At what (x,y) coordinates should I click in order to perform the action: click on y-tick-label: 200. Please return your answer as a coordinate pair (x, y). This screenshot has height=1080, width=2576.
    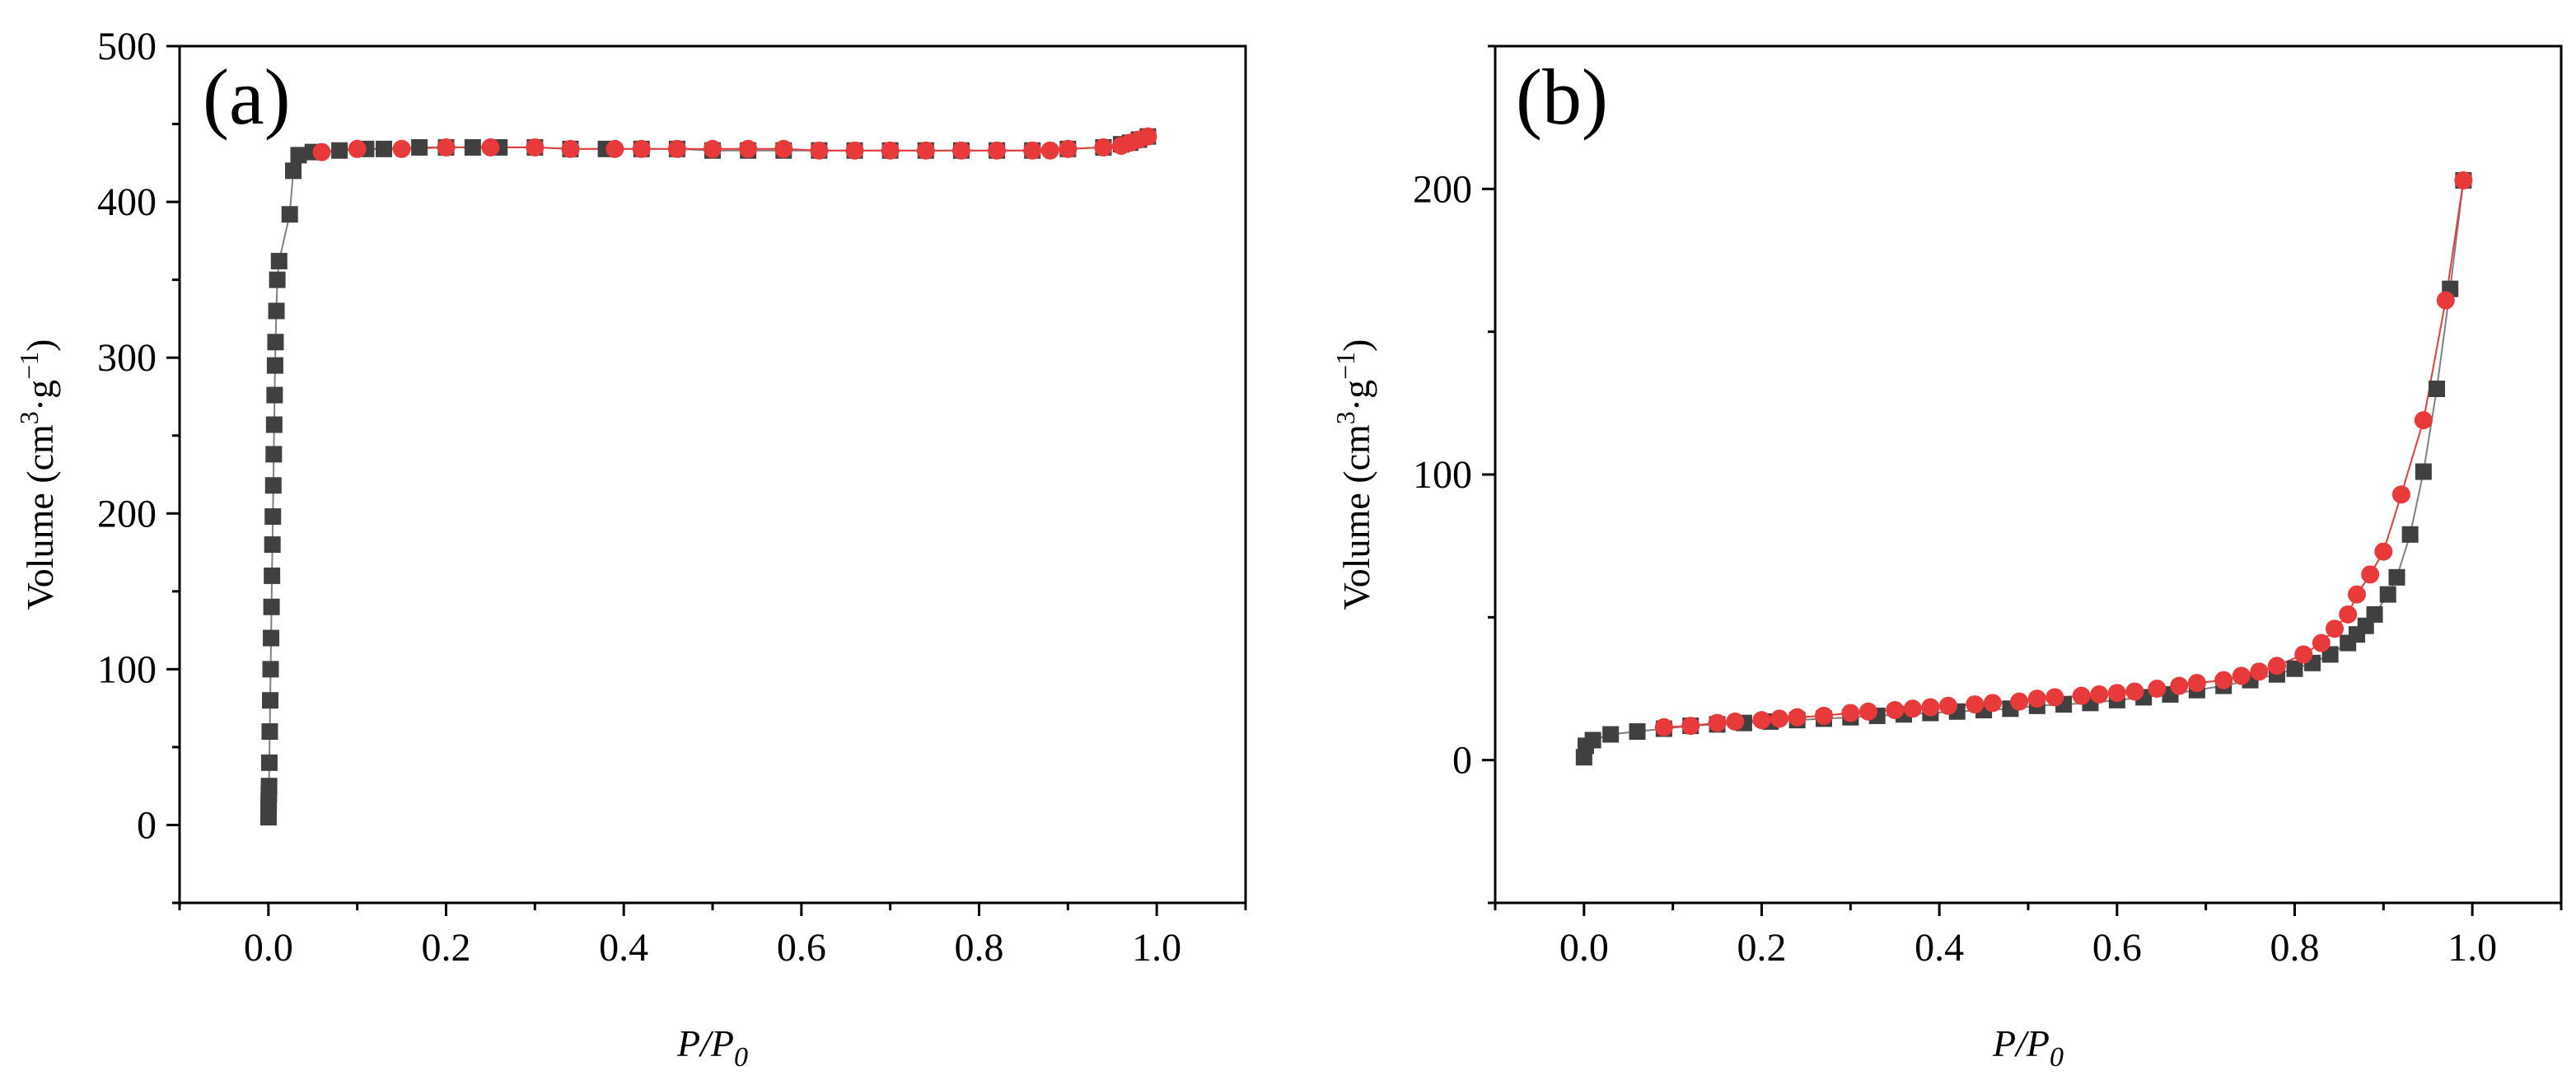
    Looking at the image, I should click on (1442, 189).